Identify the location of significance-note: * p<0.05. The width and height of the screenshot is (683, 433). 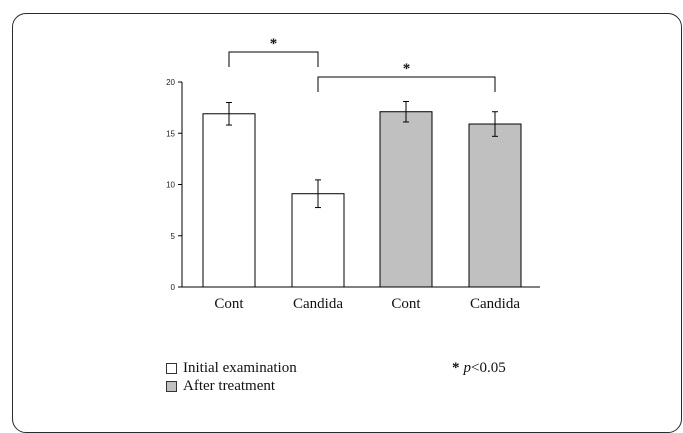
(479, 368).